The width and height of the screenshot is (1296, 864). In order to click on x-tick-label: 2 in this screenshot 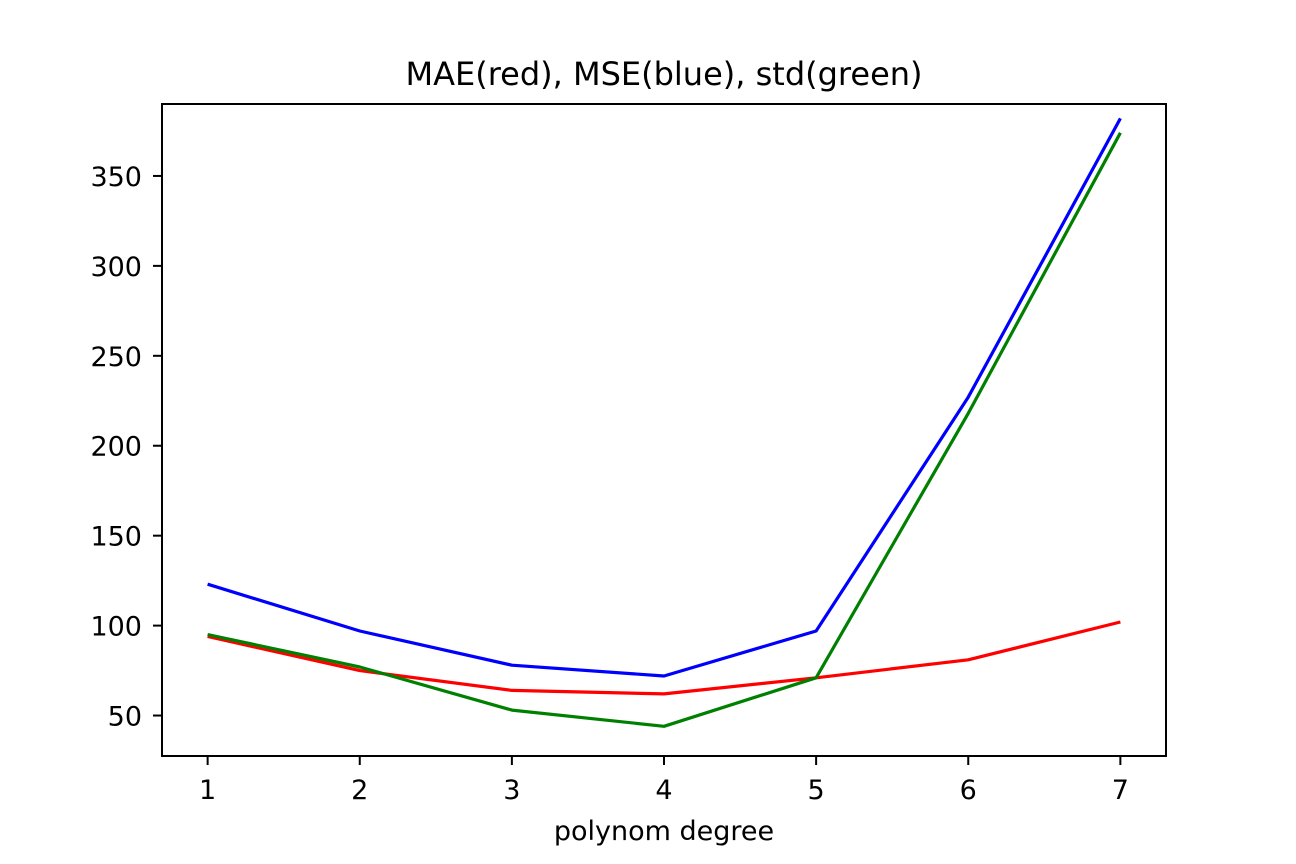, I will do `click(359, 790)`.